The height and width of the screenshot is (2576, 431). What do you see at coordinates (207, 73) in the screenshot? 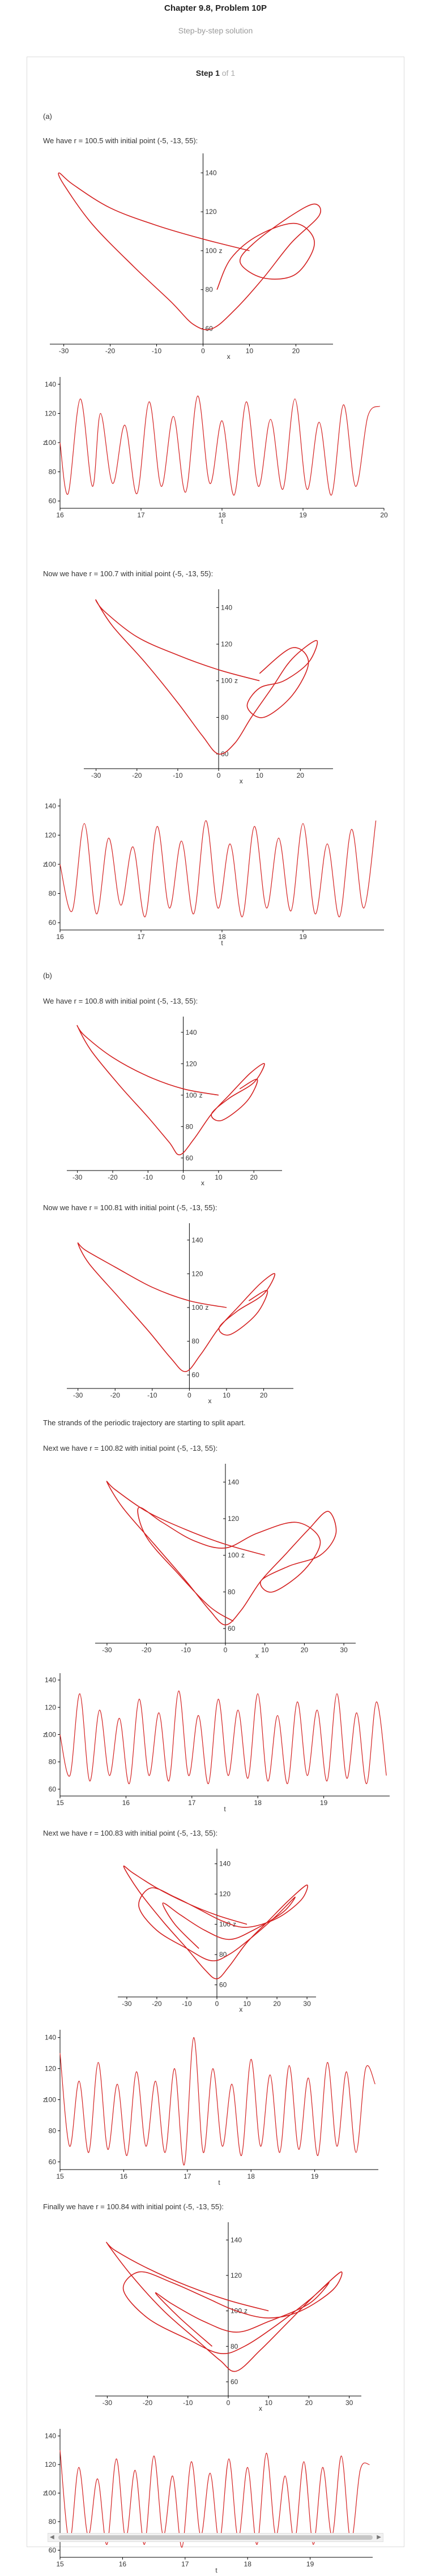
I see `step-label: Step 1` at bounding box center [207, 73].